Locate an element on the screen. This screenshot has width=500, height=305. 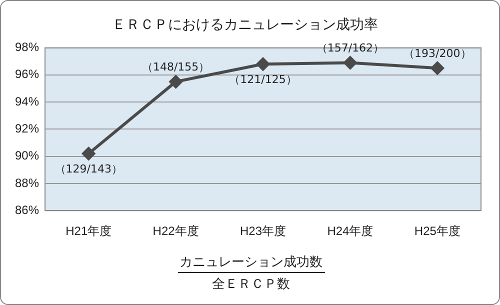
text: 全ＥＲＣＰ数 is located at coordinates (251, 284).